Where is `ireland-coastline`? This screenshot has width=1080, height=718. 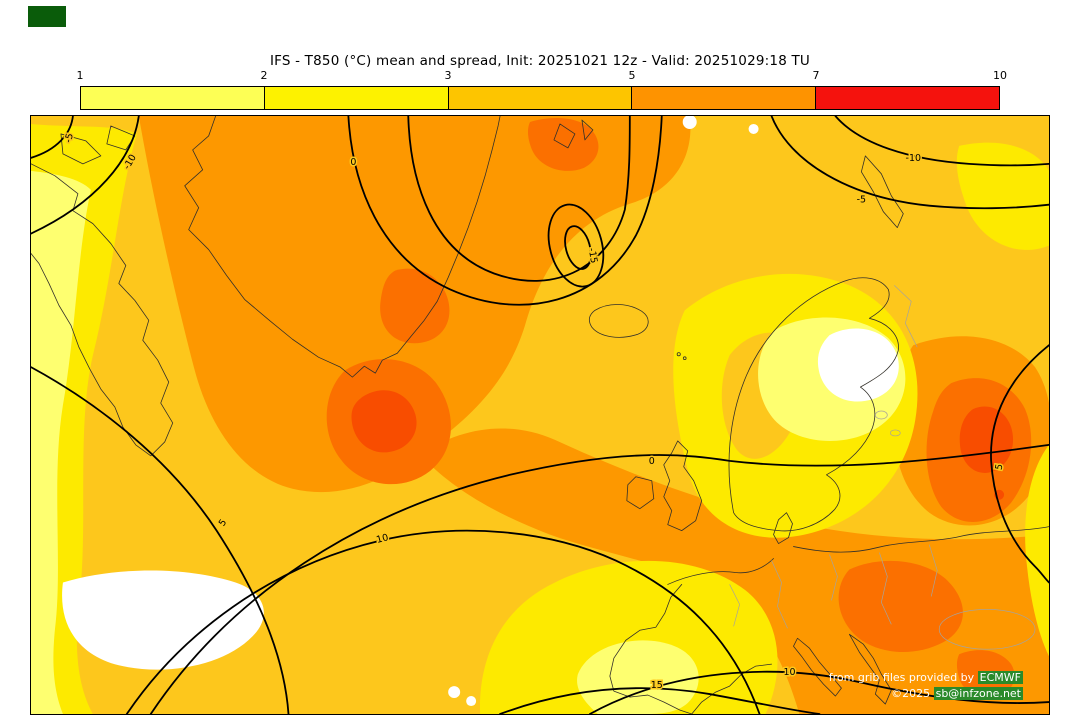
ireland-coastline is located at coordinates (640, 493).